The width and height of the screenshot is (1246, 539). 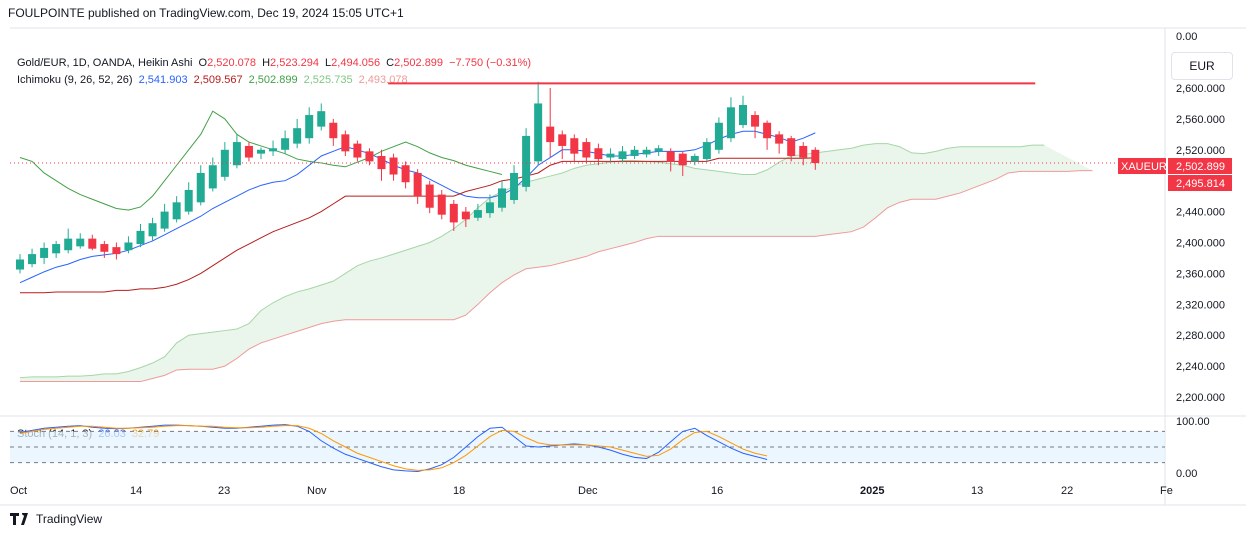 I want to click on symbol-tag-bg, so click(x=1142, y=166).